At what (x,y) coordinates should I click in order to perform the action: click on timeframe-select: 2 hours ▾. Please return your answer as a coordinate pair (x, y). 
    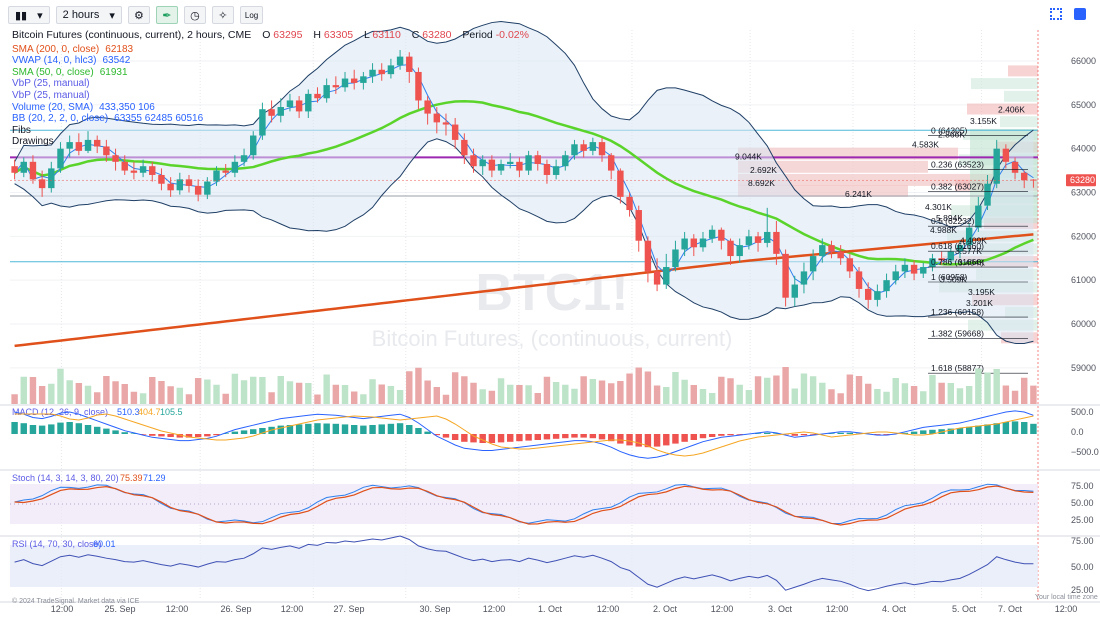
    Looking at the image, I should click on (88, 15).